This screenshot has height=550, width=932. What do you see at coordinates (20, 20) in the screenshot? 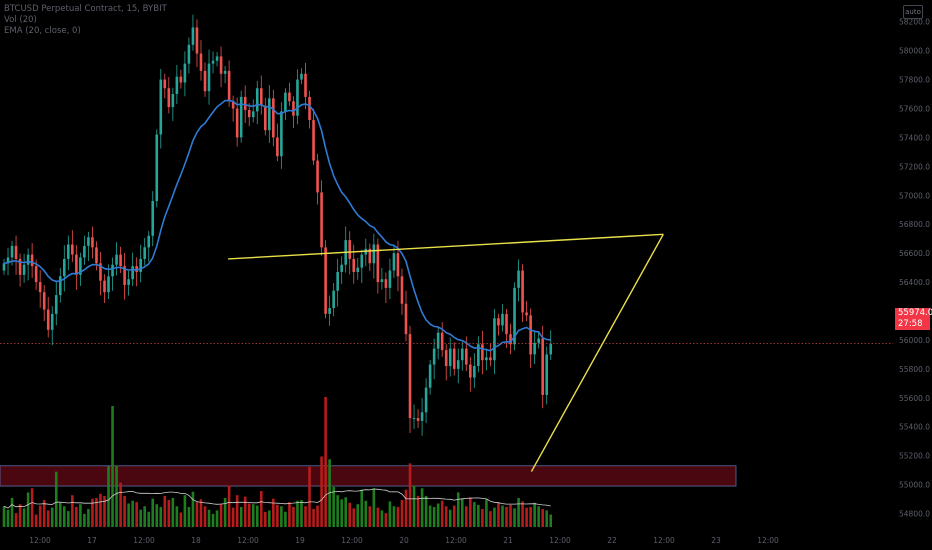
I see `legend-volume: Vol (20)` at bounding box center [20, 20].